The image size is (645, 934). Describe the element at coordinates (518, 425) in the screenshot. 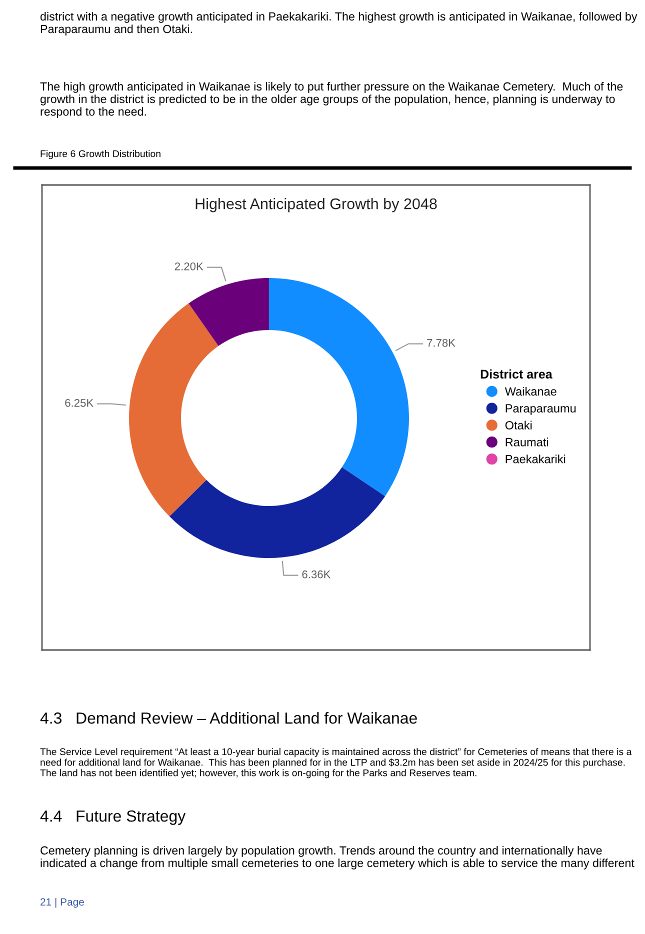

I see `legend-label: Otaki` at that location.